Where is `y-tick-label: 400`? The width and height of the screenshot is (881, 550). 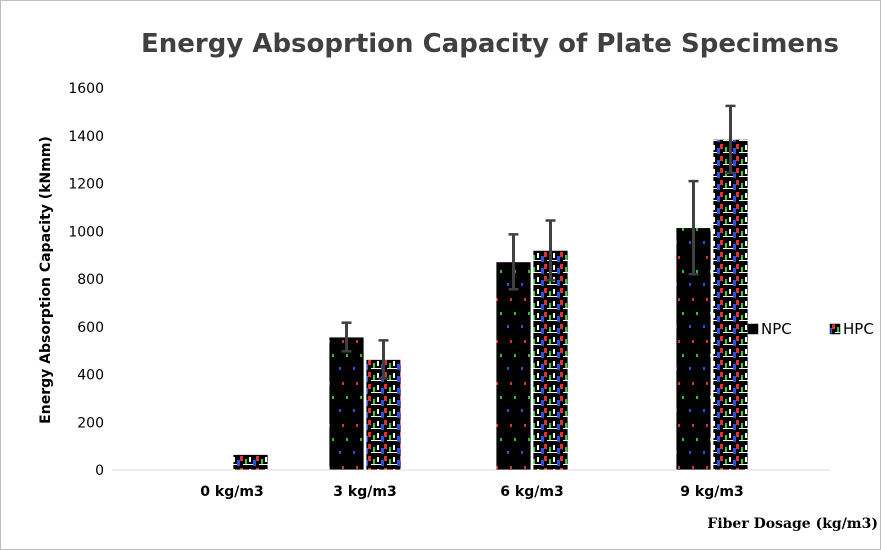
y-tick-label: 400 is located at coordinates (90, 376).